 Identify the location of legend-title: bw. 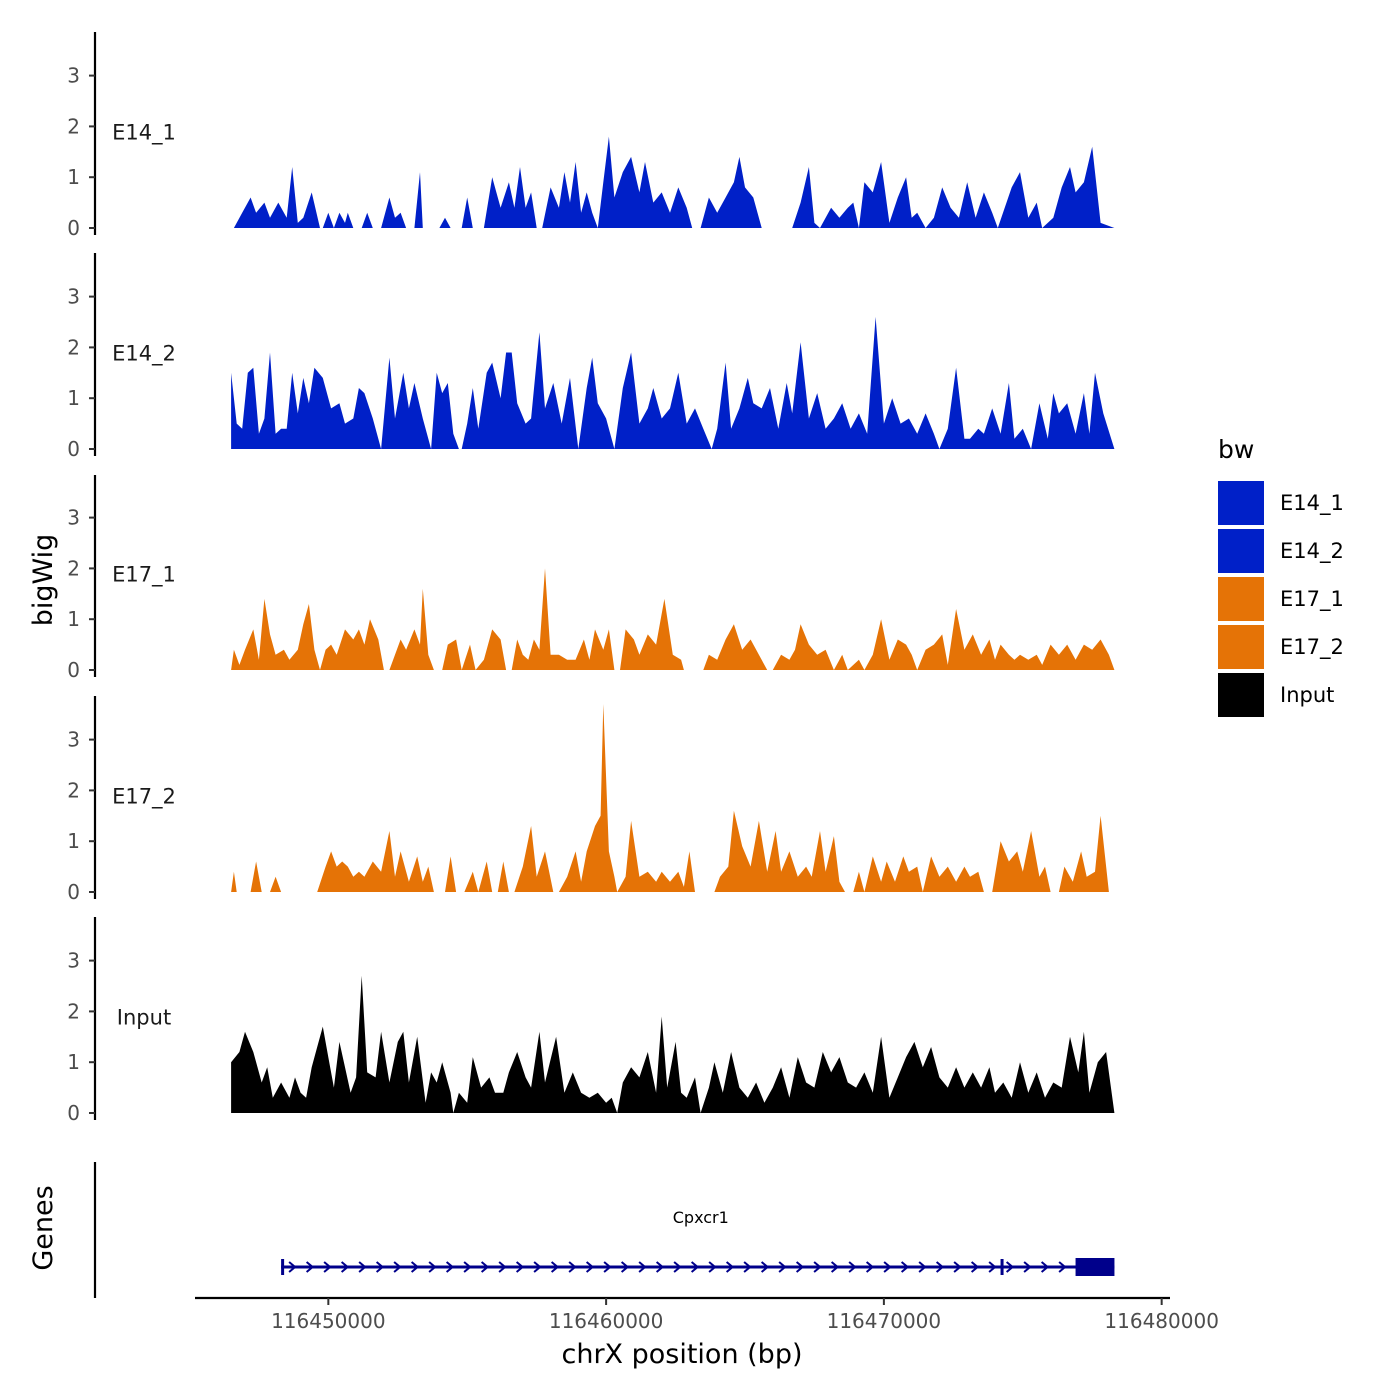
(1236, 449).